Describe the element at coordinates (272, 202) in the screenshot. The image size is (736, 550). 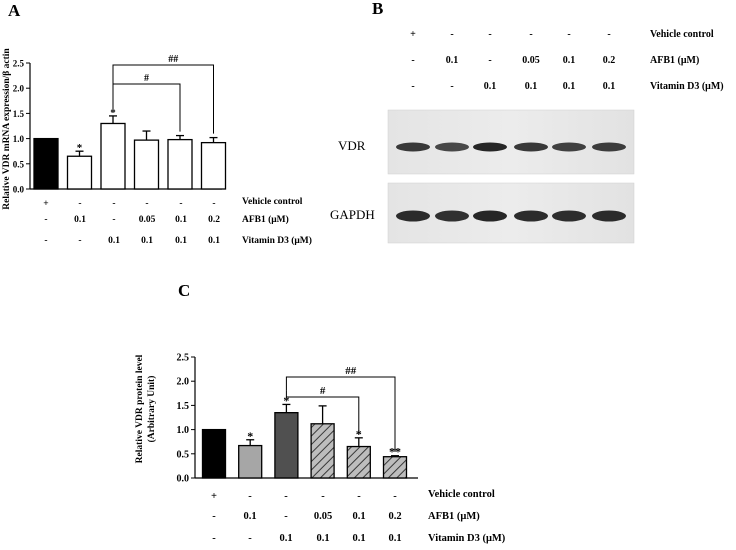
I see `cond-a-row-vehicle: Vehicle control` at that location.